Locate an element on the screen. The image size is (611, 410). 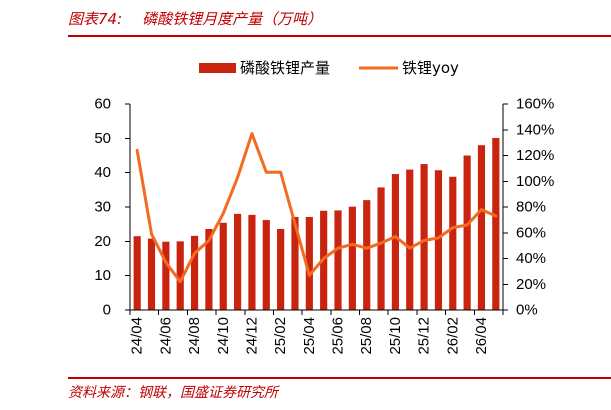
y-axis-right: 0% 20% 40% 60% 80% 100% 120% 140% 160% is located at coordinates (528, 207).